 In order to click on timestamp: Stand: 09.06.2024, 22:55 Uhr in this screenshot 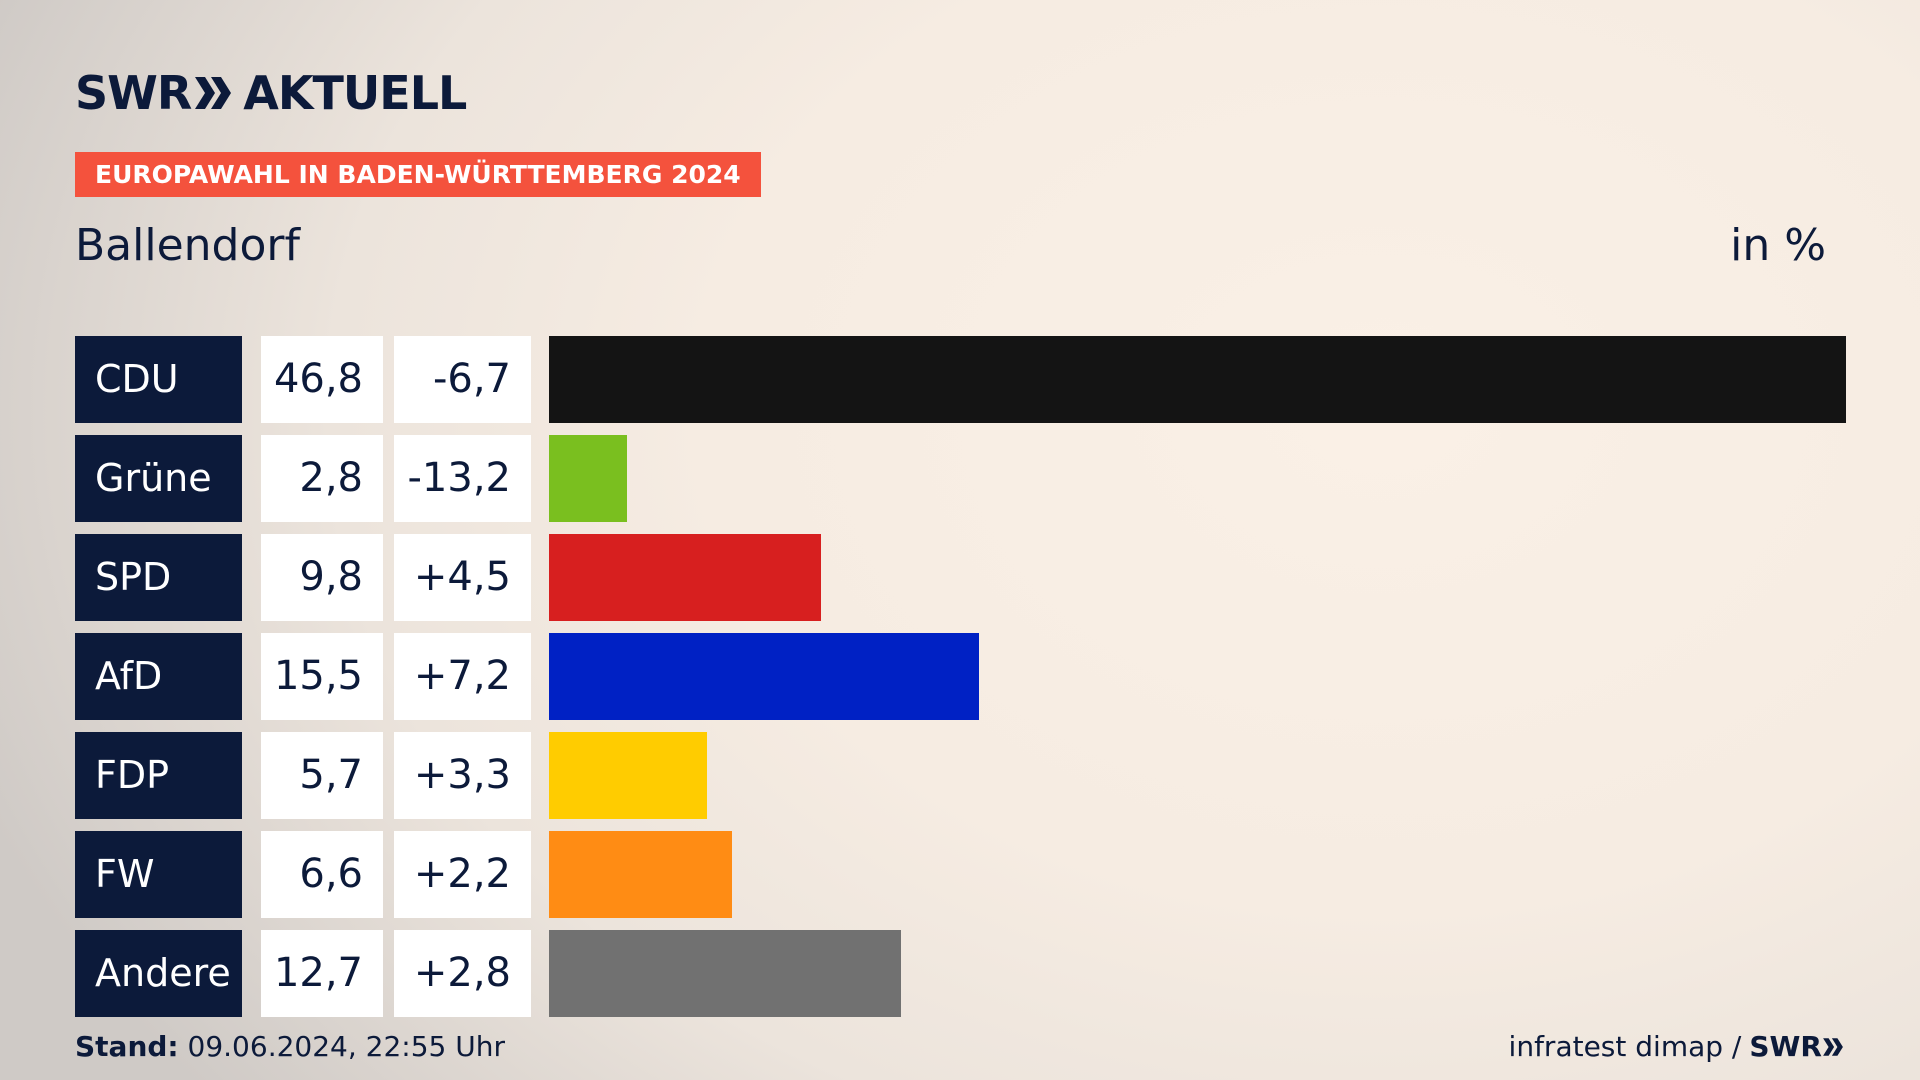, I will do `click(290, 1046)`.